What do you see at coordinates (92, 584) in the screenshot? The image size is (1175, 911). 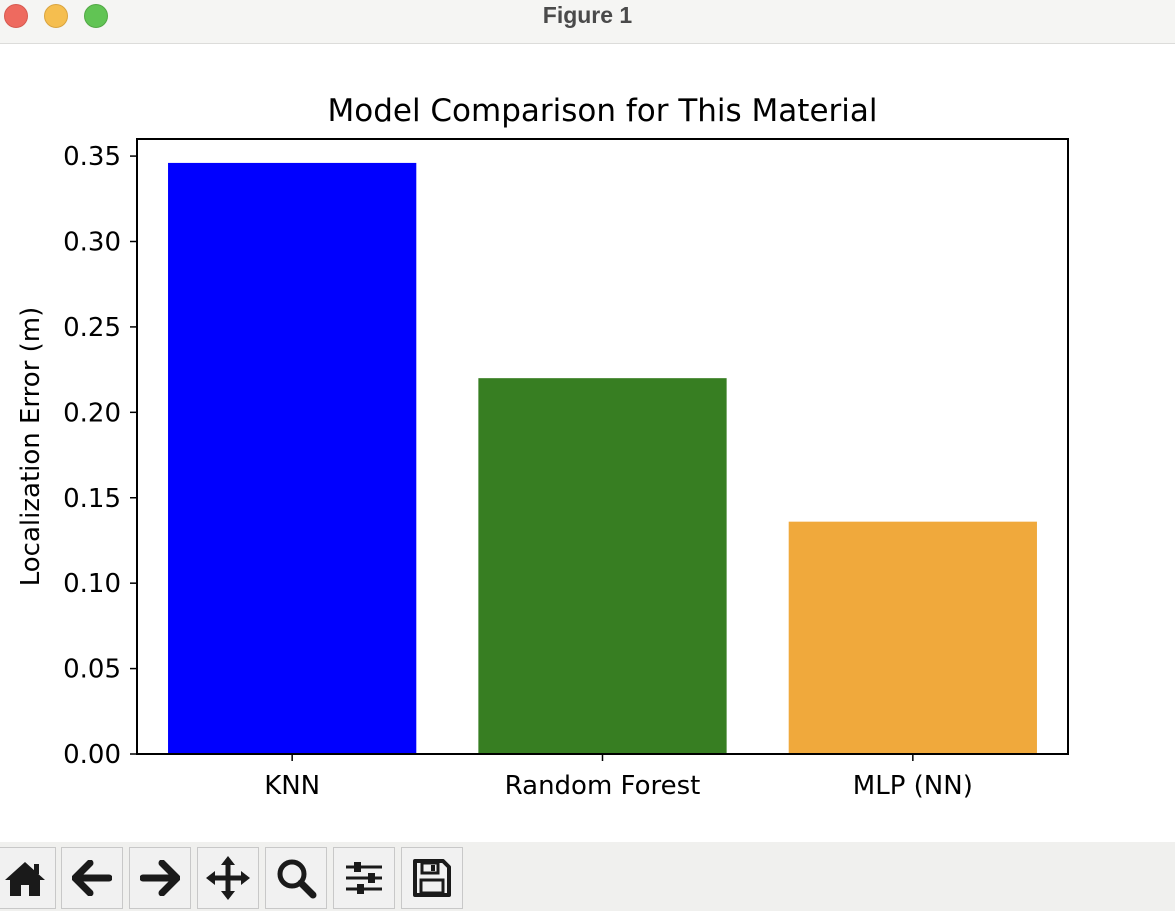 I see `y-tick-label: 0.10` at bounding box center [92, 584].